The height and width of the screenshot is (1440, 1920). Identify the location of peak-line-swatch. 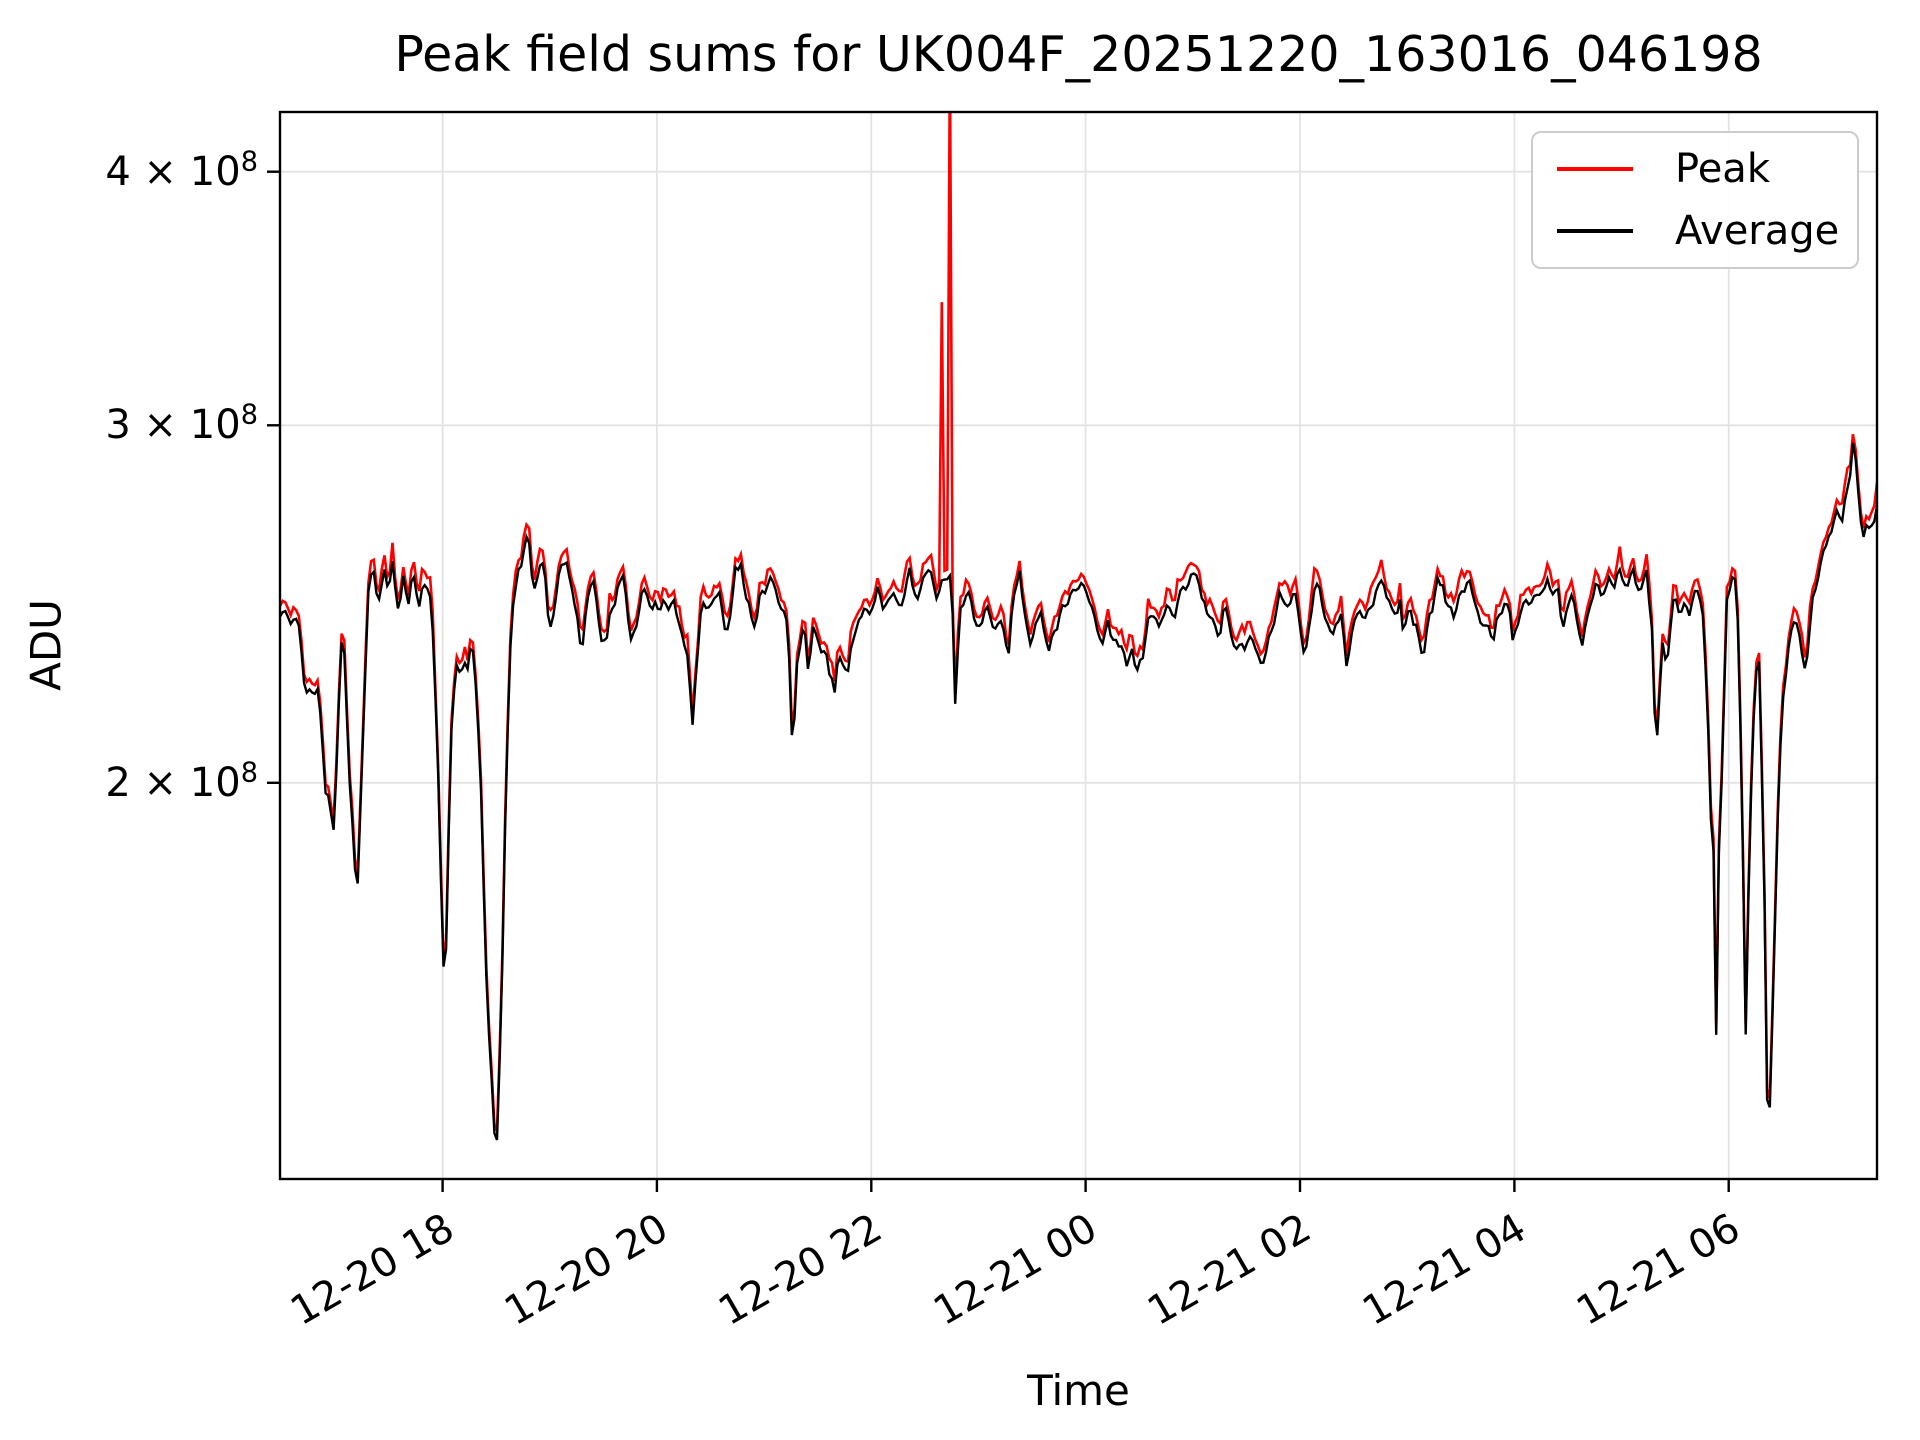
(1595, 169).